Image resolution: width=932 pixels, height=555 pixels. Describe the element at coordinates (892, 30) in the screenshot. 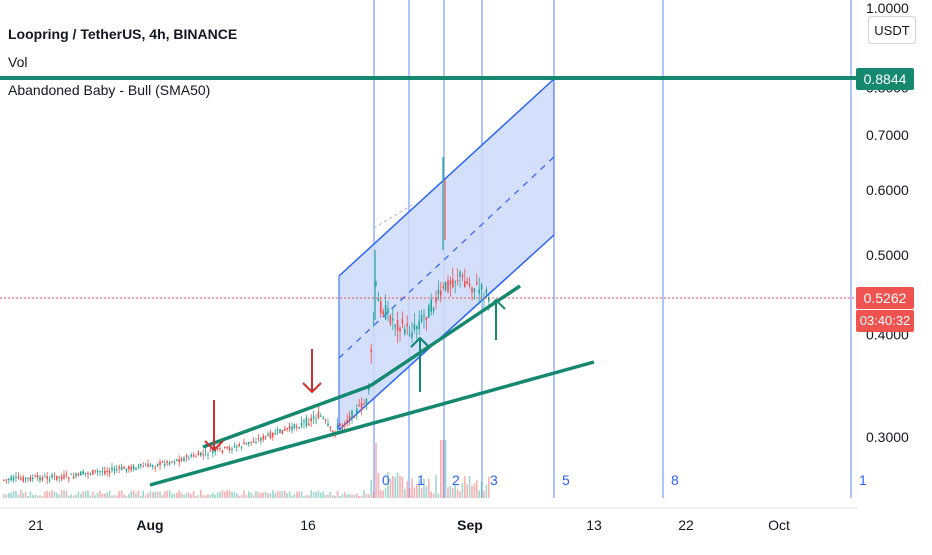

I see `currency-button: USDT` at that location.